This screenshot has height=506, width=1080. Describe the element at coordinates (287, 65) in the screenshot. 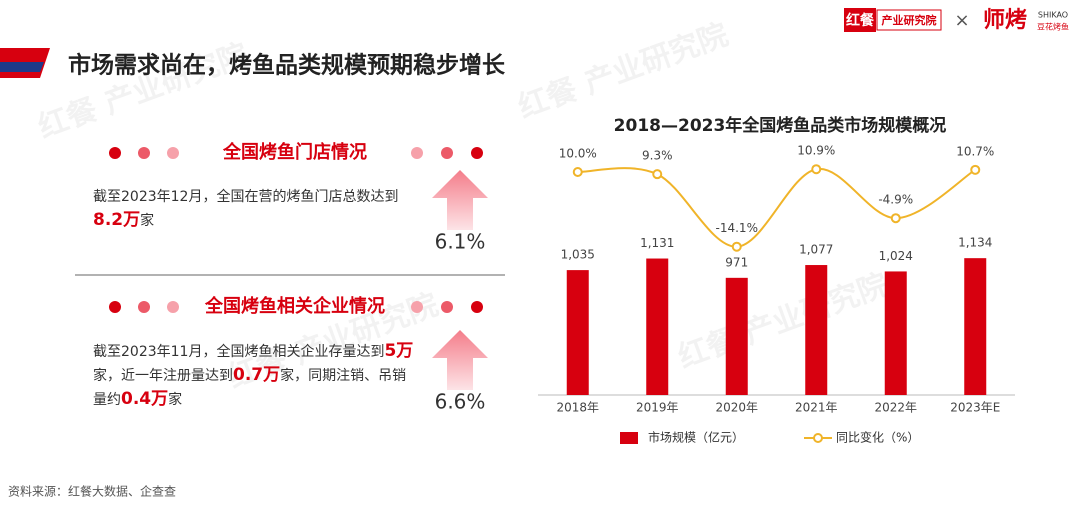

I see `header-title: 市场需求尚在，烤鱼品类规模预期稳步增长` at that location.